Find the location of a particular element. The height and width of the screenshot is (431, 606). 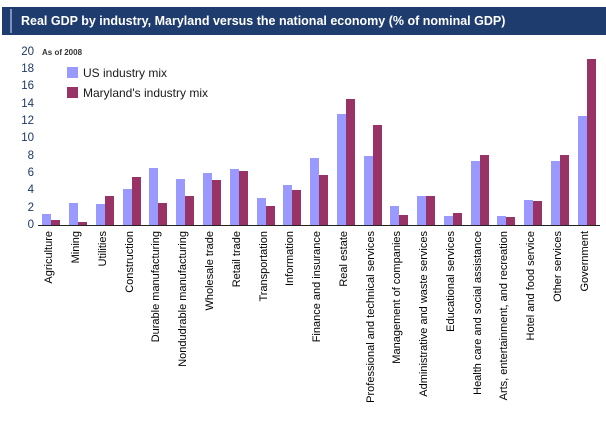

maryland-legend-label: Maryland's industry mix is located at coordinates (145, 93).